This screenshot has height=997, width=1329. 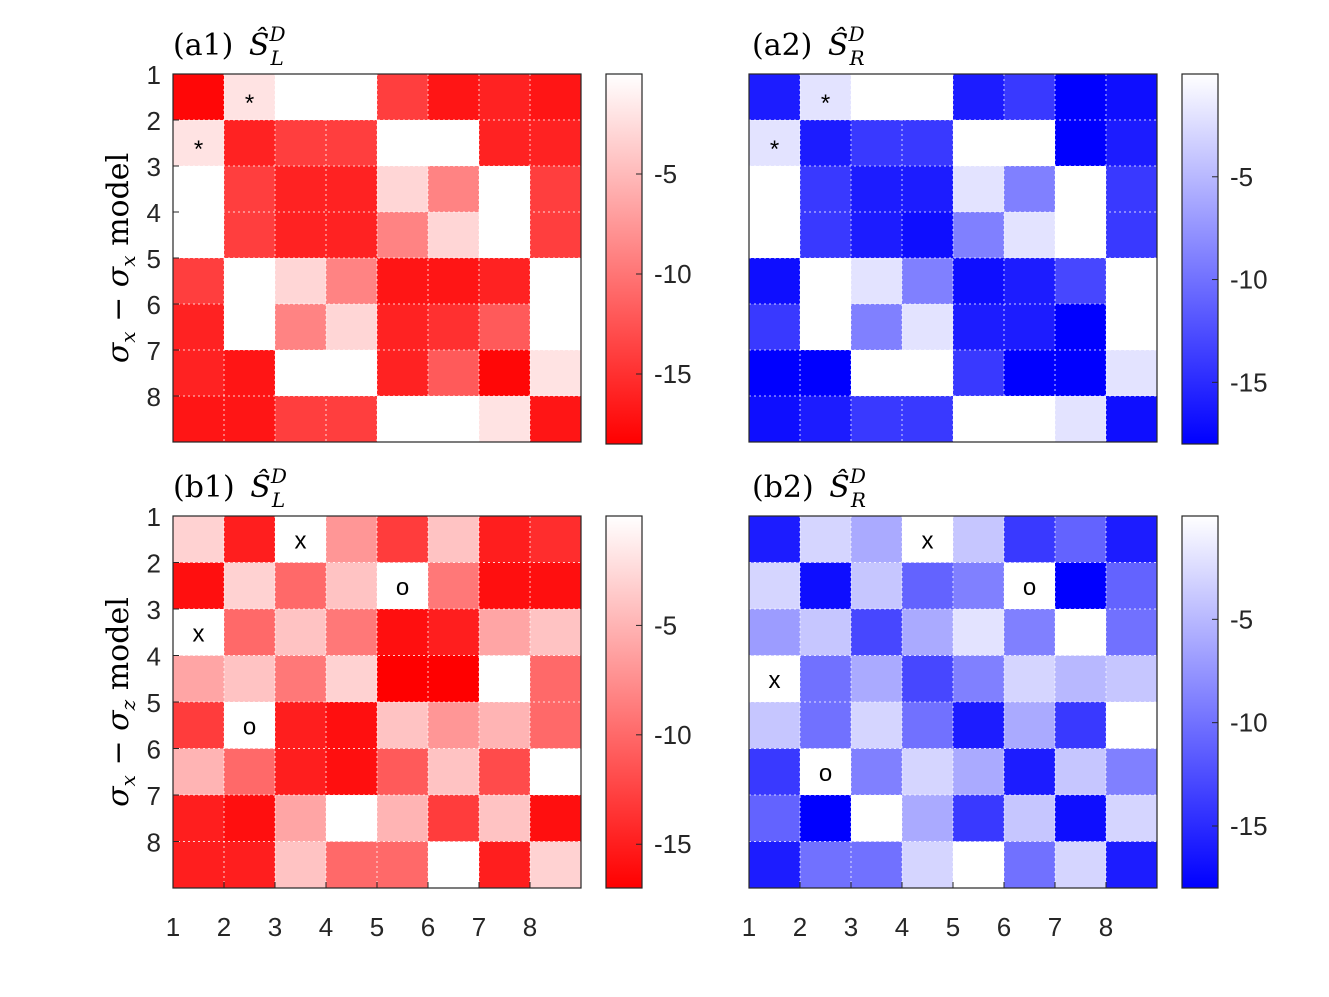 What do you see at coordinates (403, 679) in the screenshot?
I see `heatmap-cell-r4-c5` at bounding box center [403, 679].